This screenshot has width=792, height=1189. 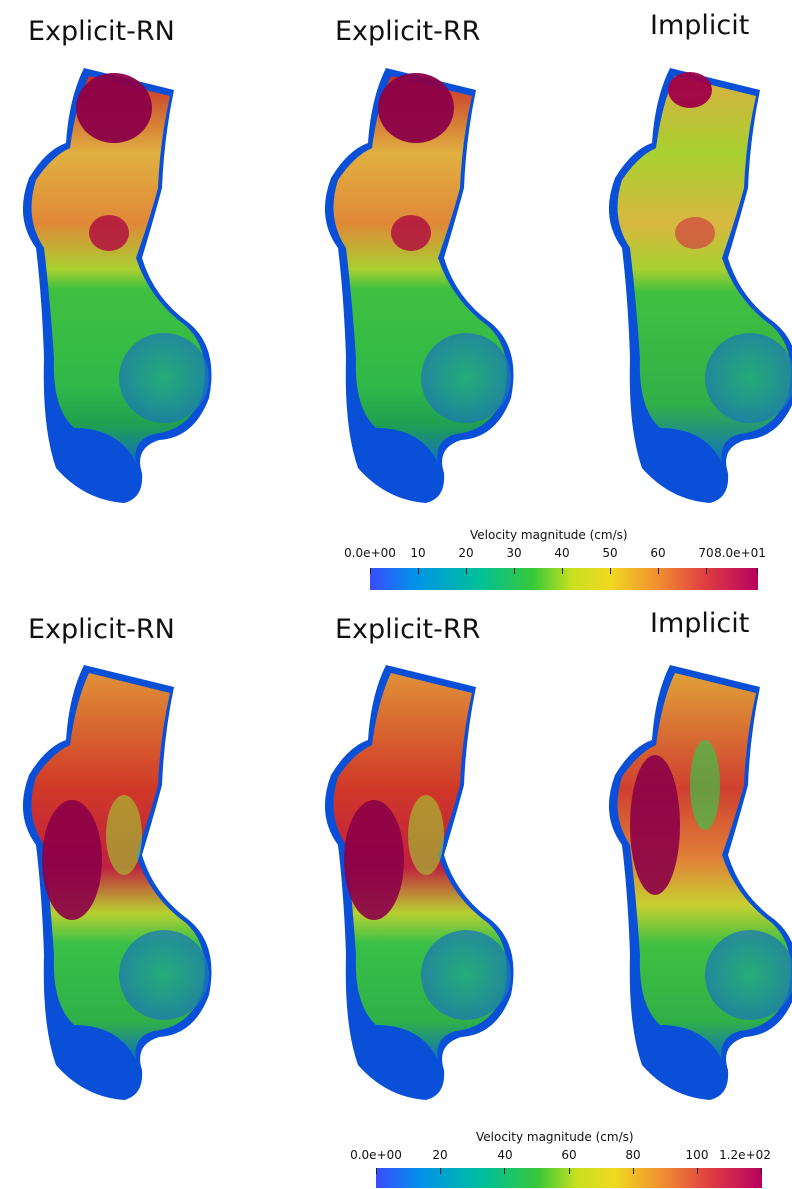 I want to click on colorbar-tick-label: 50, so click(x=610, y=553).